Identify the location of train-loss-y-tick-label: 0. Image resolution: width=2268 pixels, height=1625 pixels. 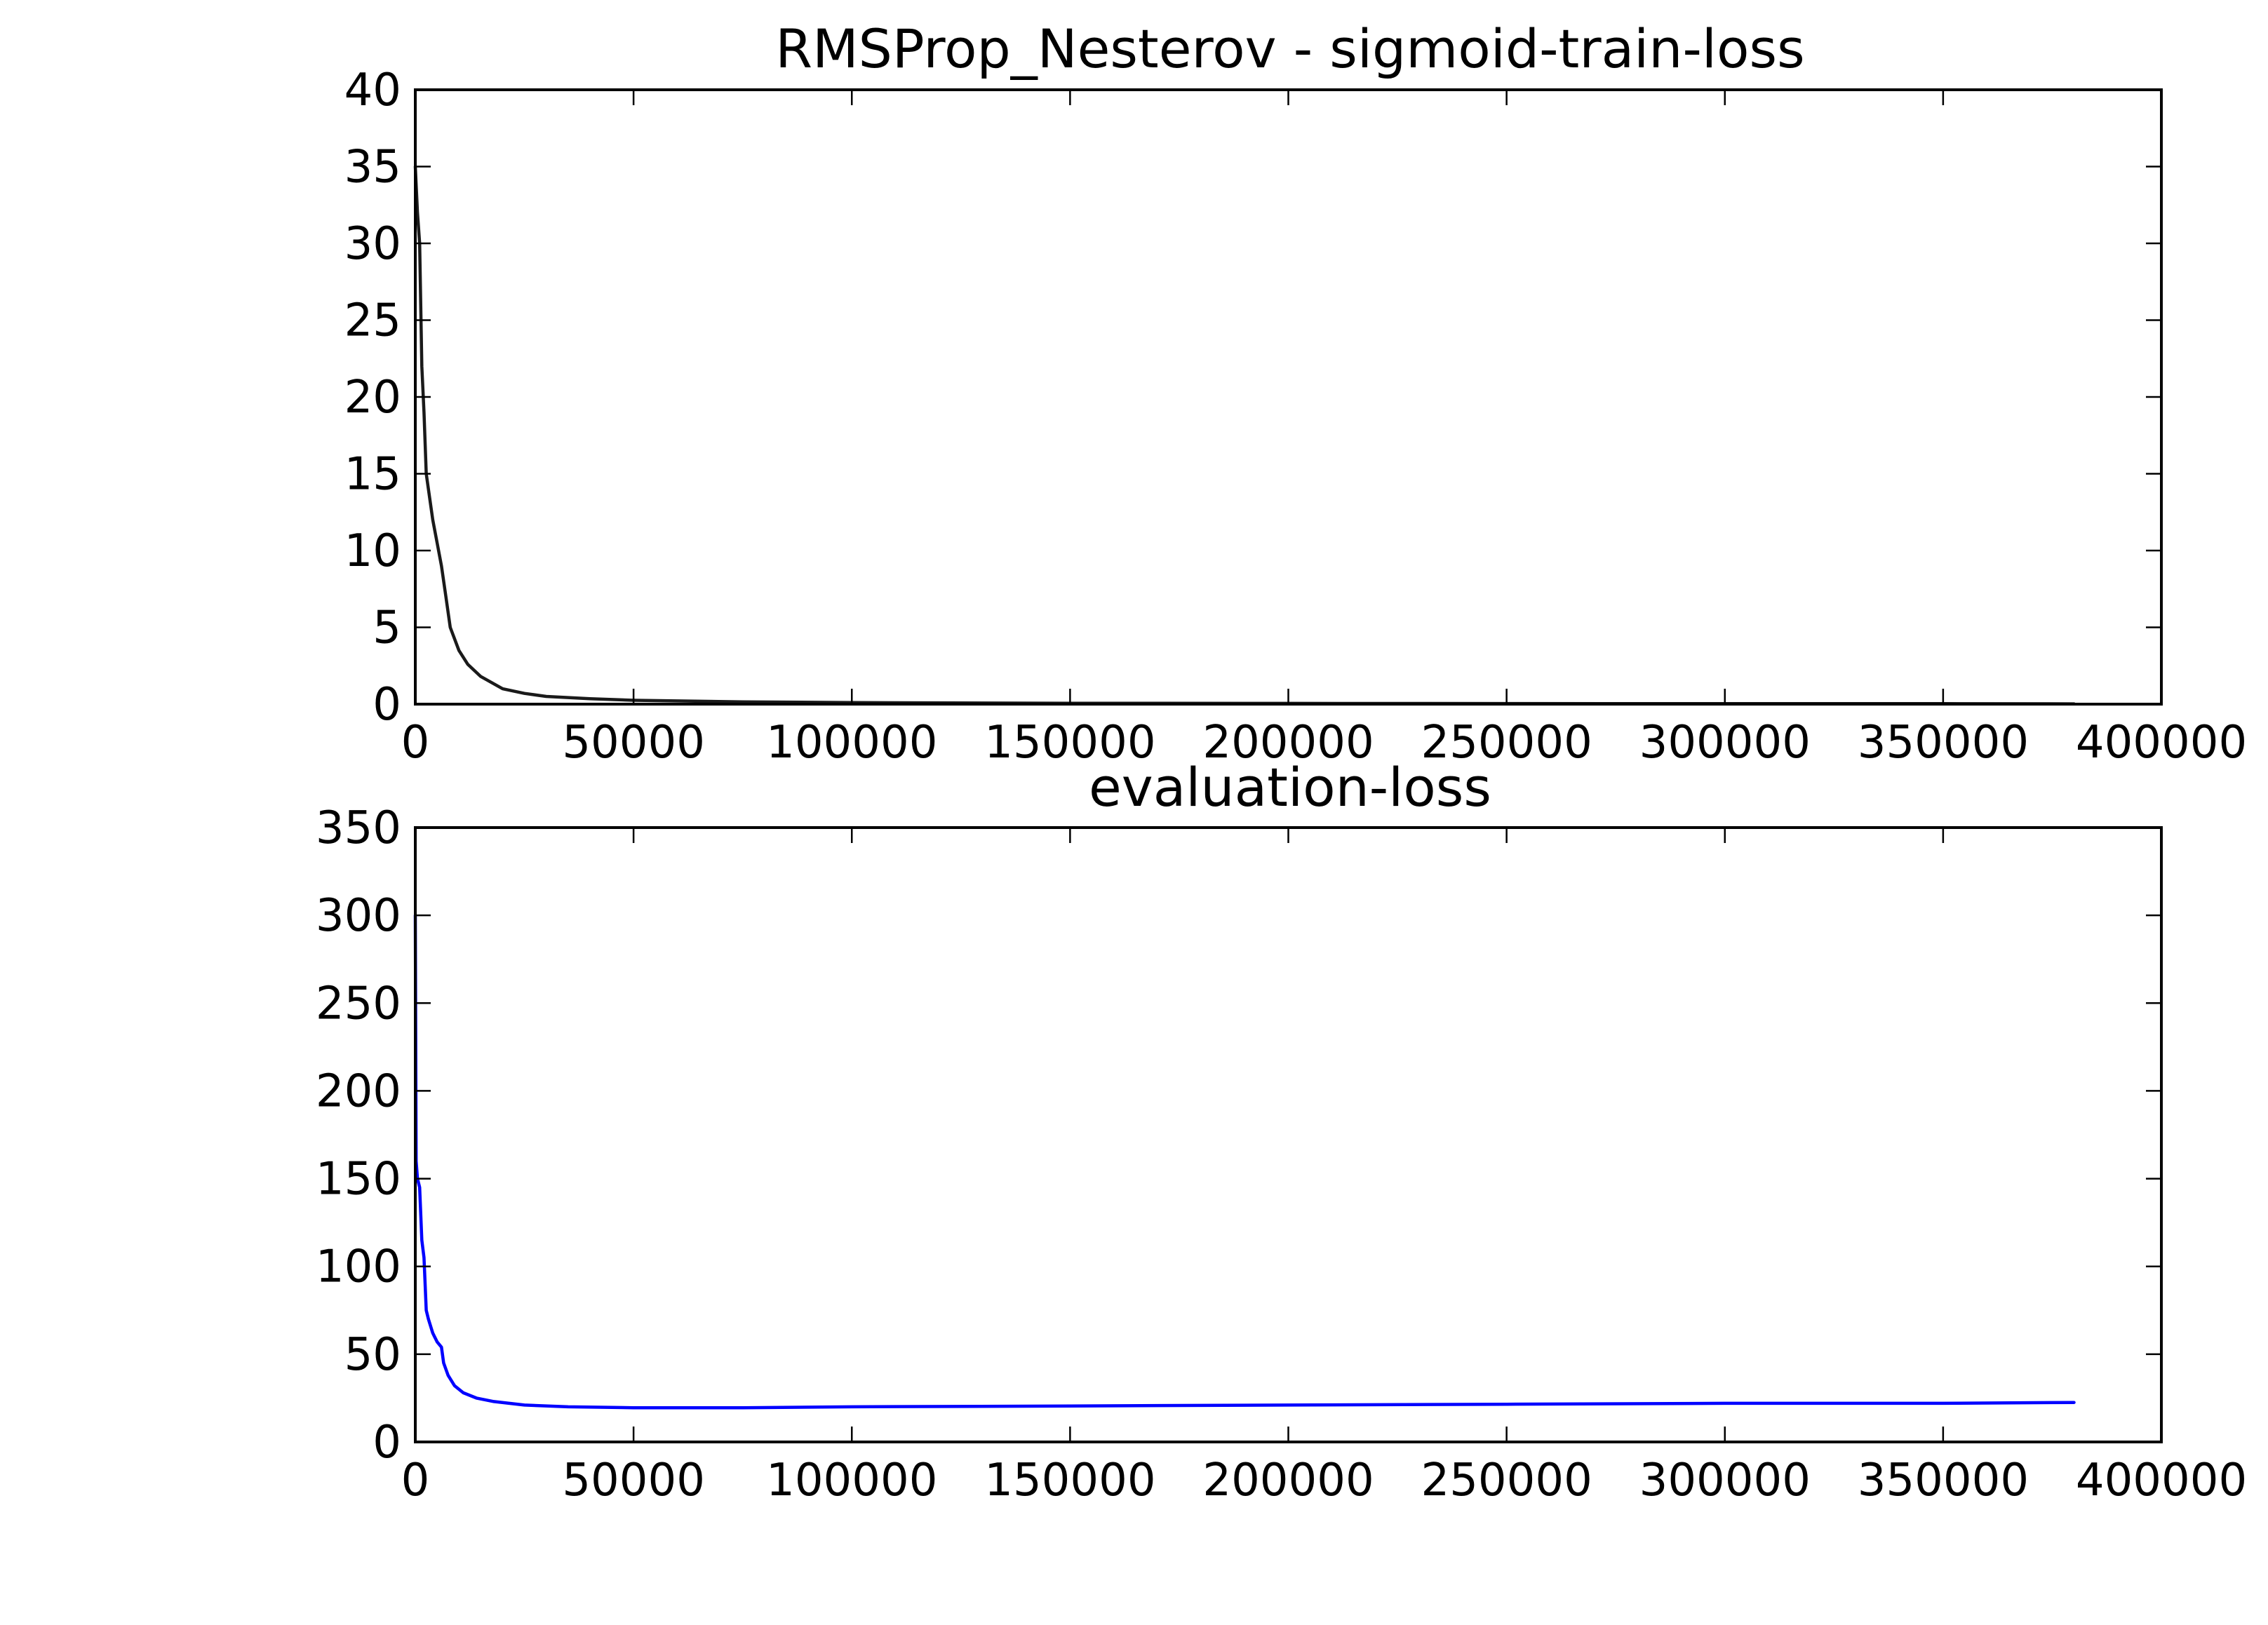
(387, 705).